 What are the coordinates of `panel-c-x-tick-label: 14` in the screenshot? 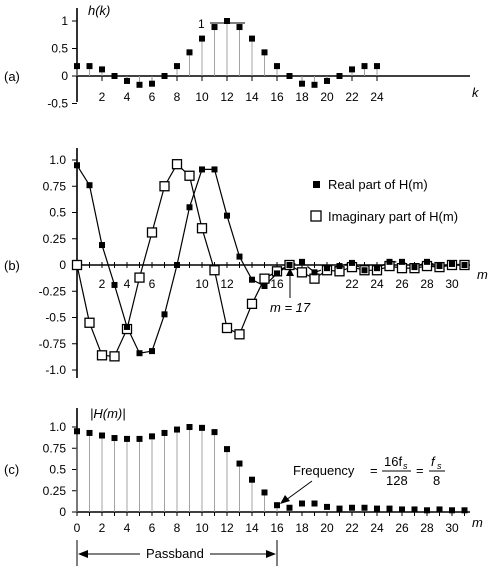 It's located at (252, 528).